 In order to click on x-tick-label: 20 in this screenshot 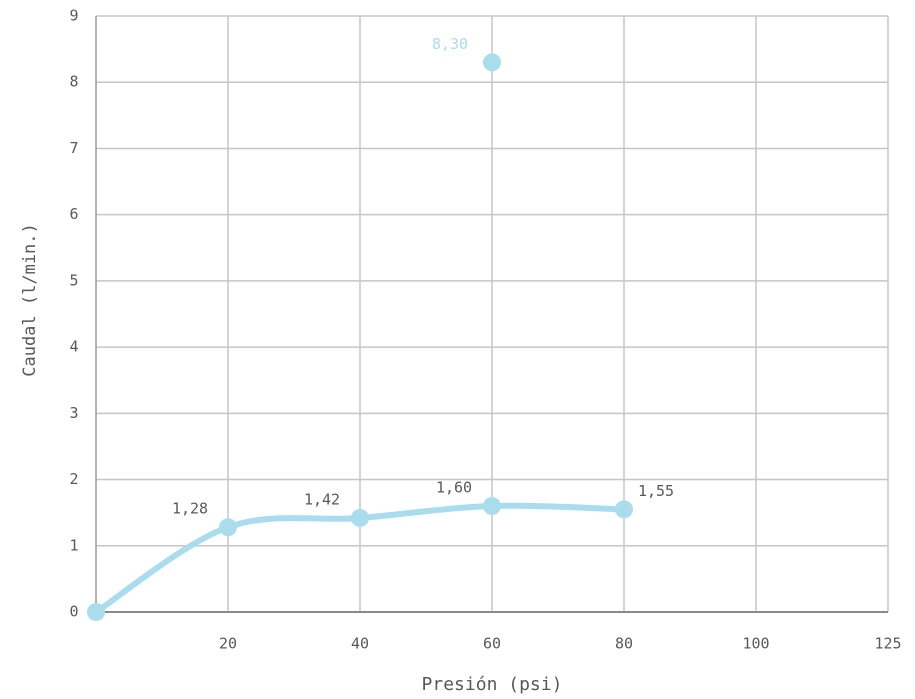, I will do `click(228, 644)`.